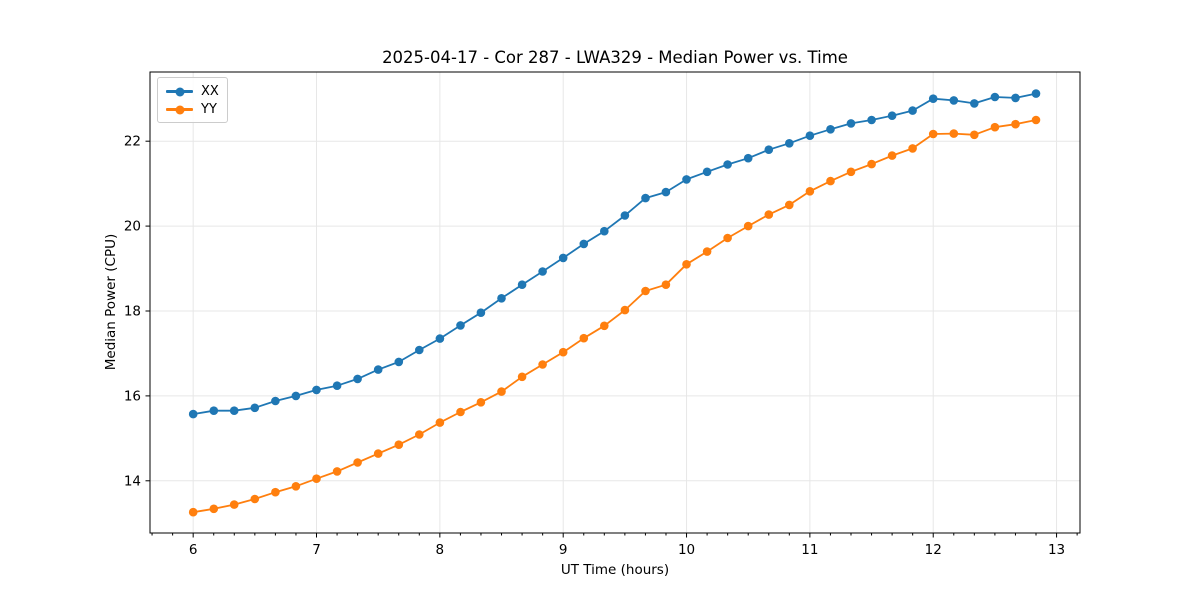 The height and width of the screenshot is (600, 1200). What do you see at coordinates (111, 302) in the screenshot?
I see `y-axis-label: Median Power (CPU)` at bounding box center [111, 302].